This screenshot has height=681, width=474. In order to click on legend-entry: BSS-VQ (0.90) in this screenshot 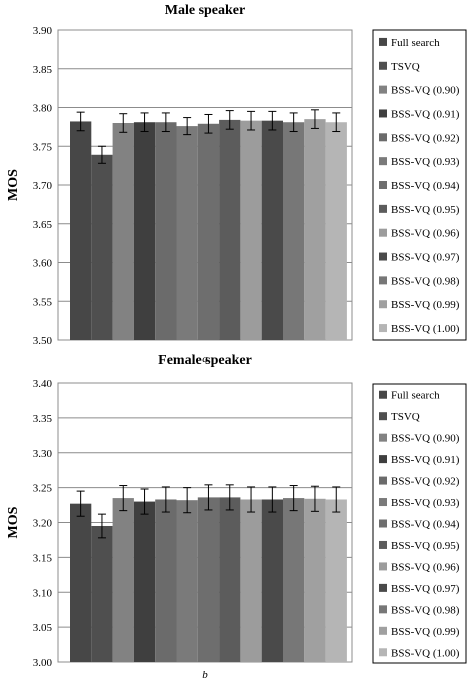, I will do `click(425, 91)`.